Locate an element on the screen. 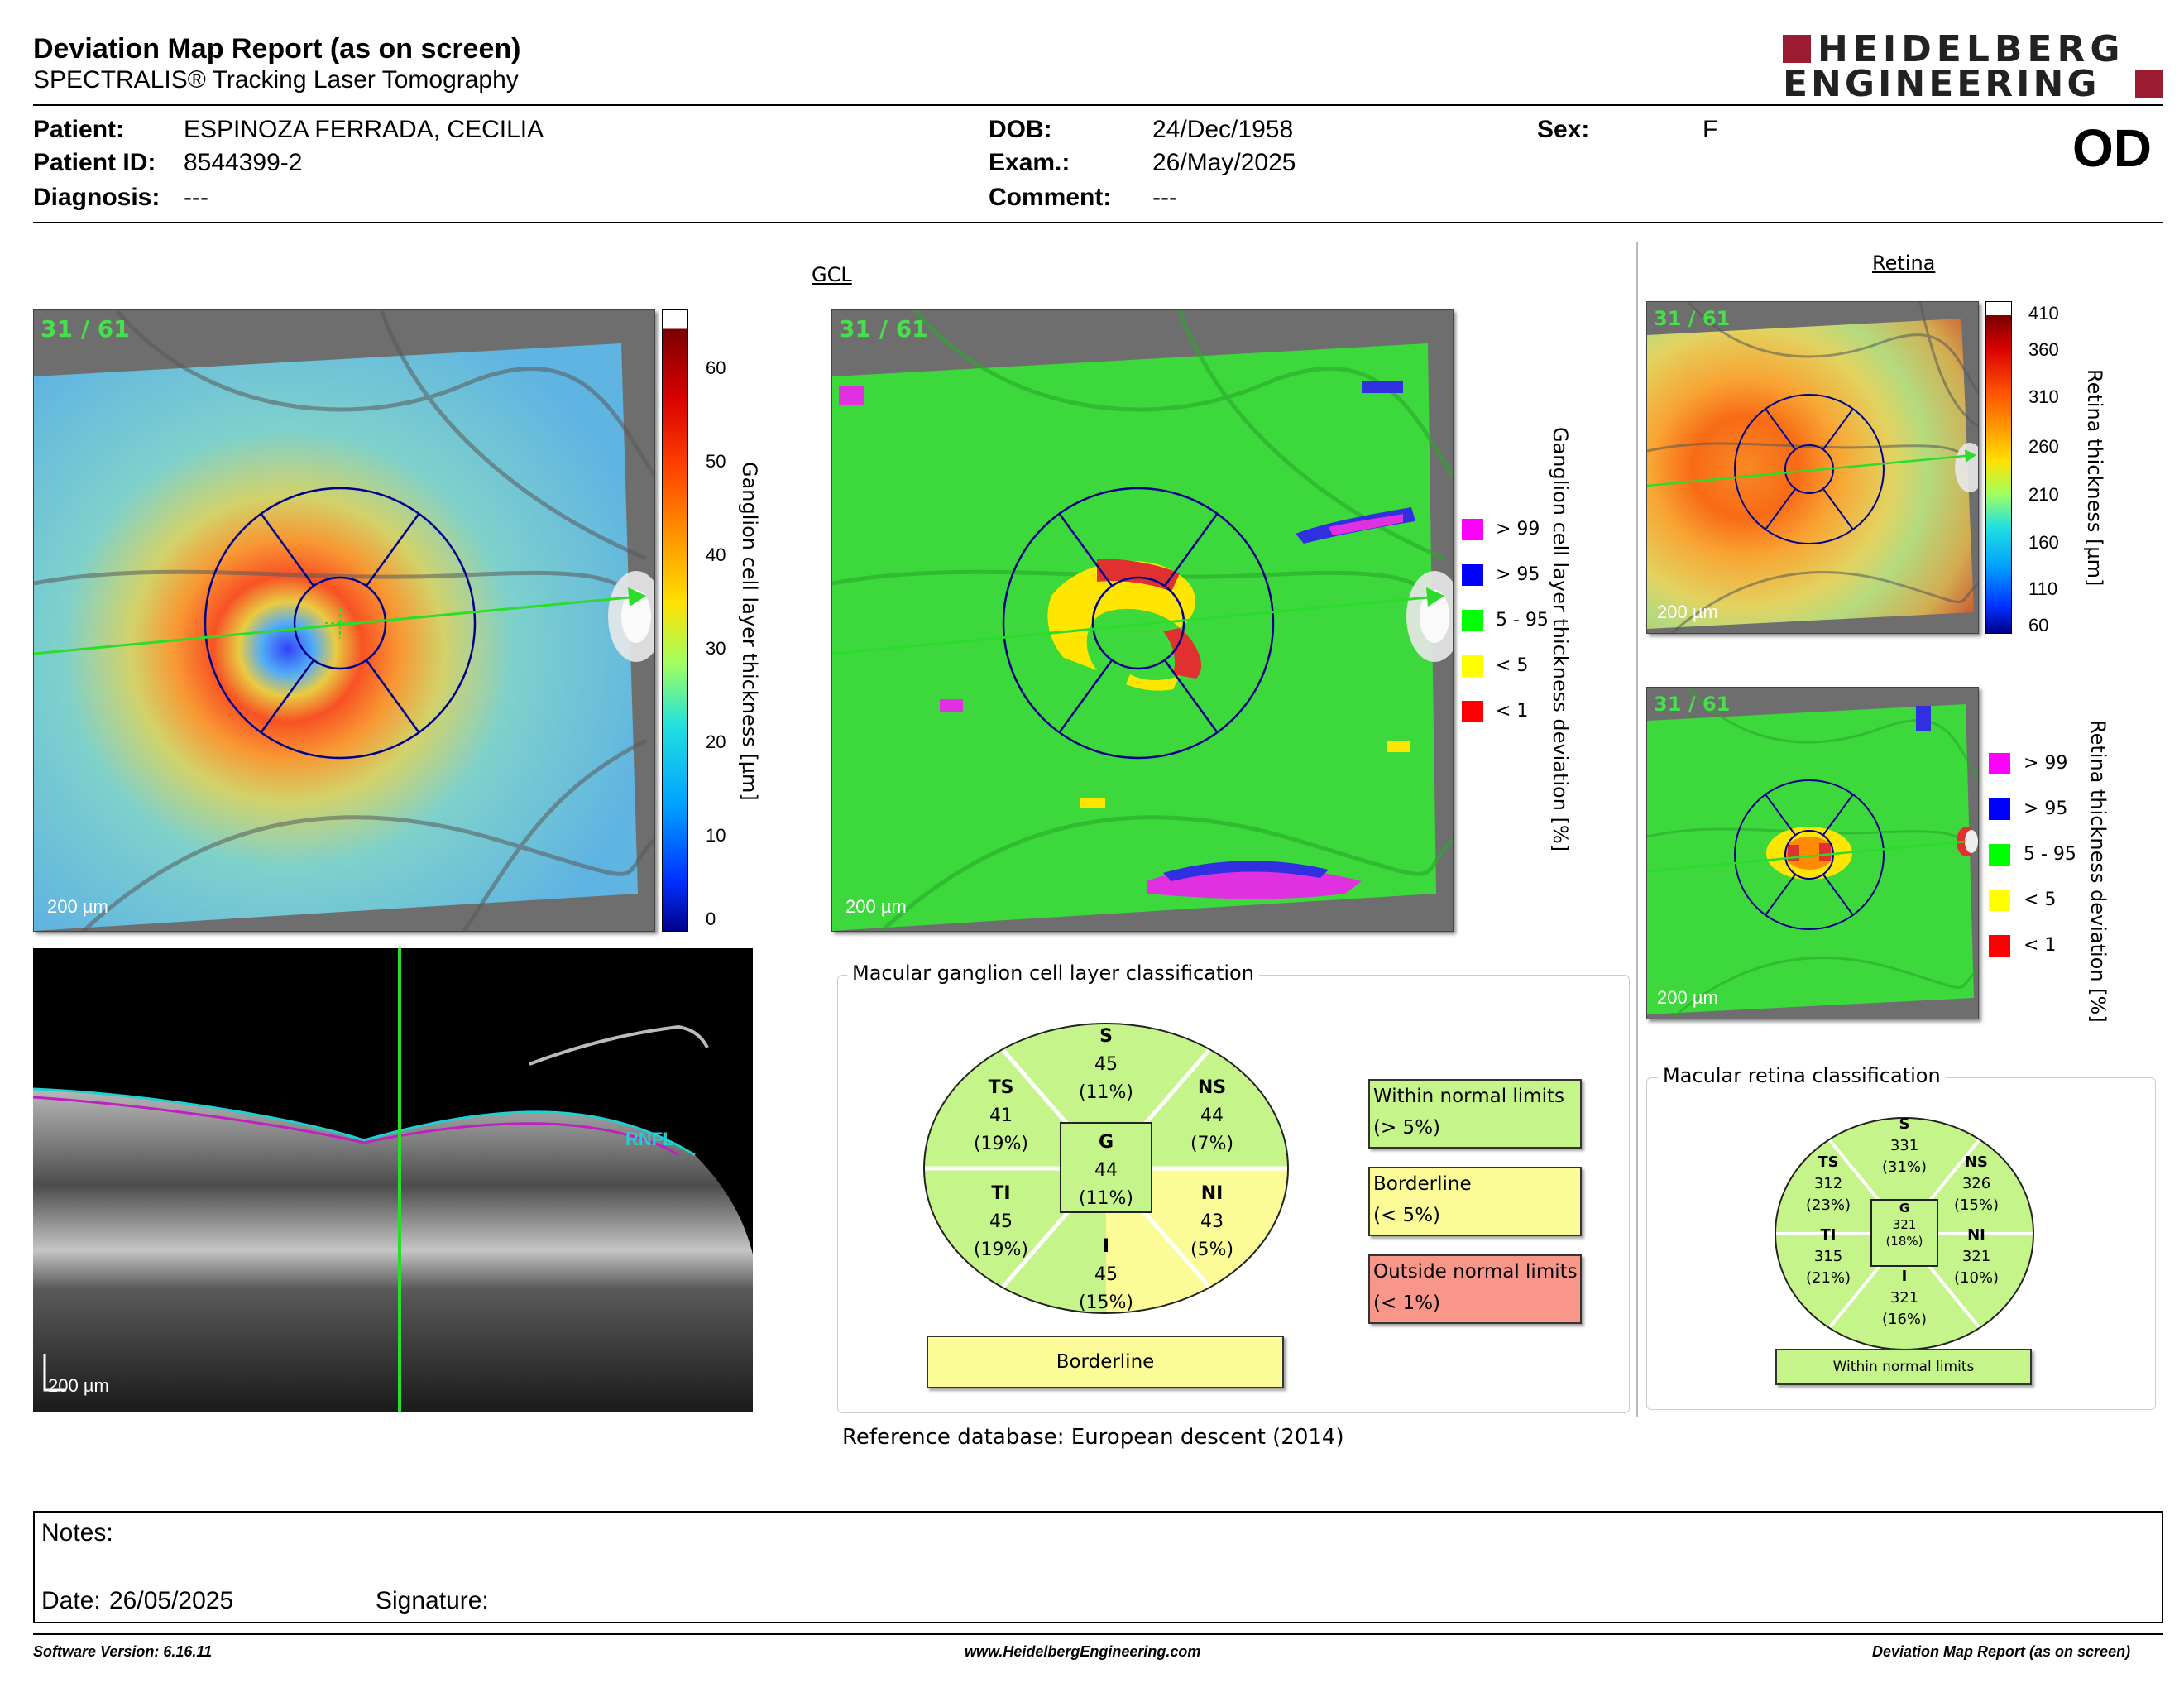 The height and width of the screenshot is (1688, 2184). retina-sector-g-pct: (18%) is located at coordinates (1904, 1241).